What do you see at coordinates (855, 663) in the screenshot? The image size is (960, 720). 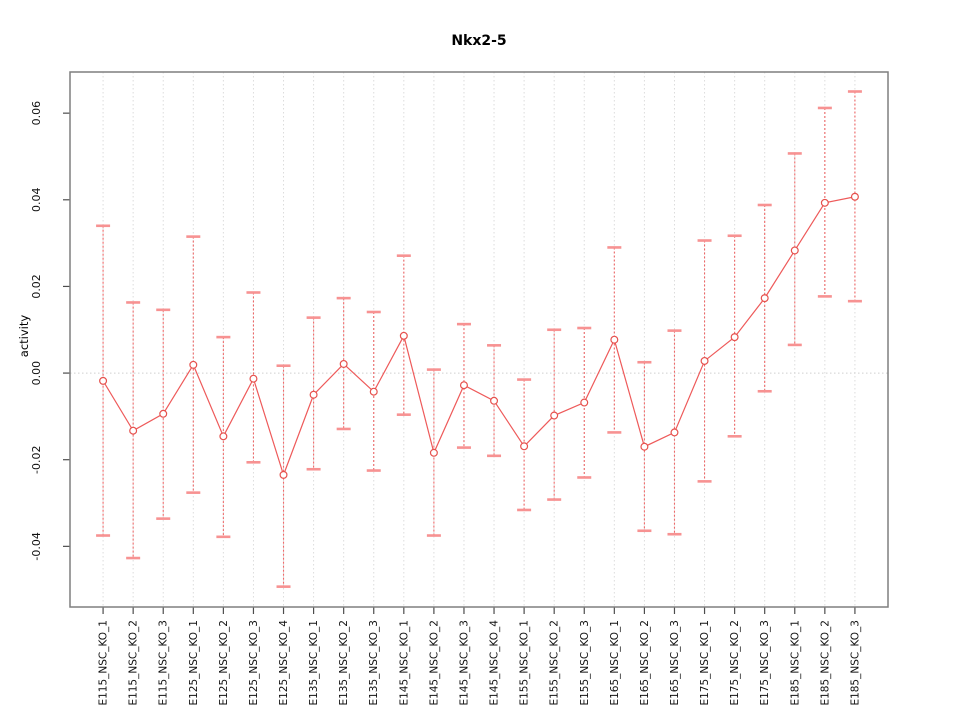 I see `x-tick-label: E185_NSC_KO_3` at bounding box center [855, 663].